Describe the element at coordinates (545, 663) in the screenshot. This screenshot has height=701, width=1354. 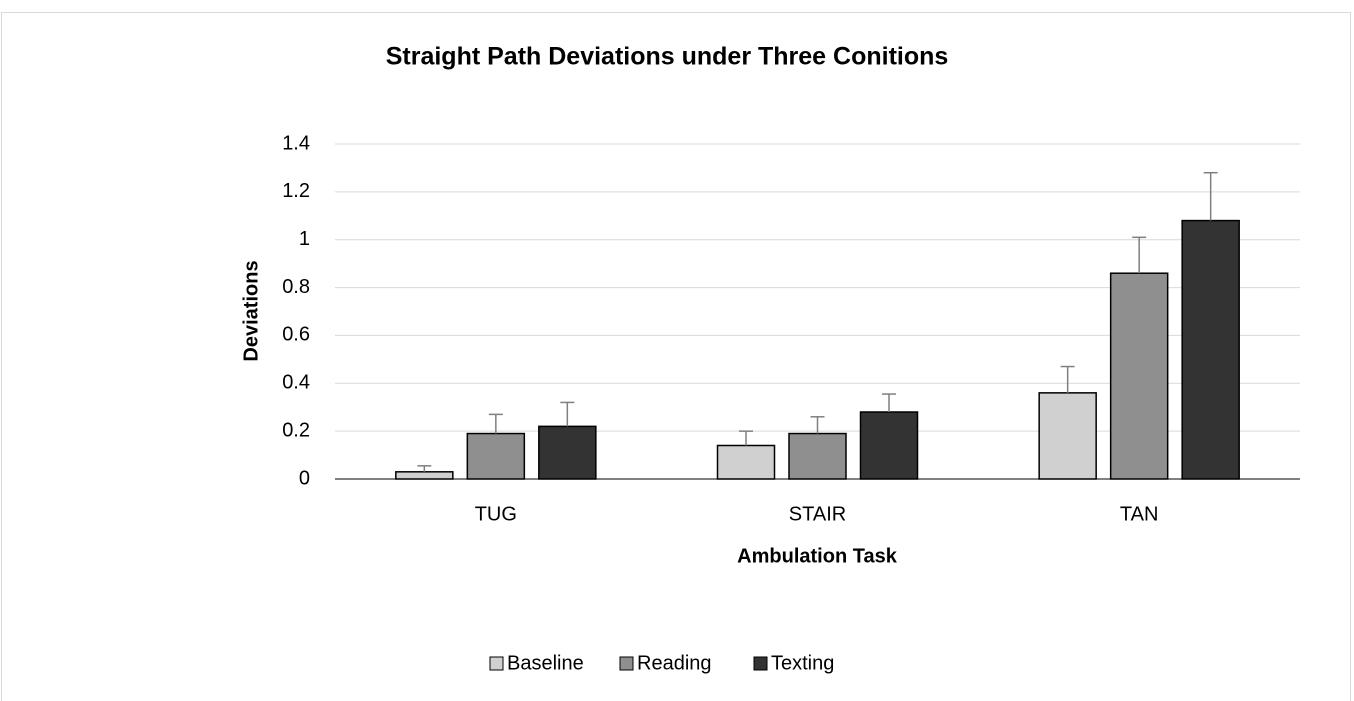
I see `legend-label: Baseline` at that location.